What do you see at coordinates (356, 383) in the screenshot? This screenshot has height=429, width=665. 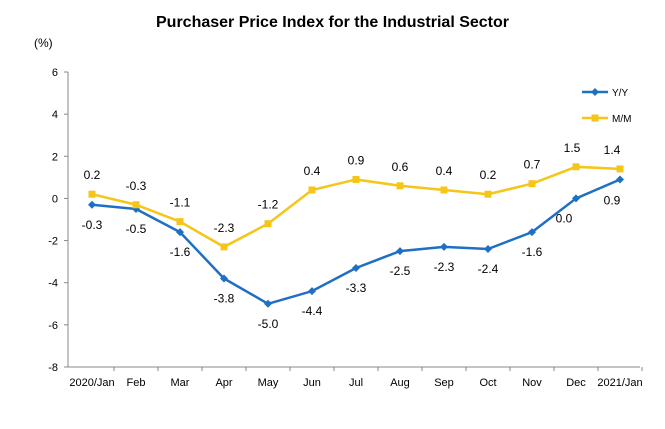 I see `x-tick-label: Jul` at bounding box center [356, 383].